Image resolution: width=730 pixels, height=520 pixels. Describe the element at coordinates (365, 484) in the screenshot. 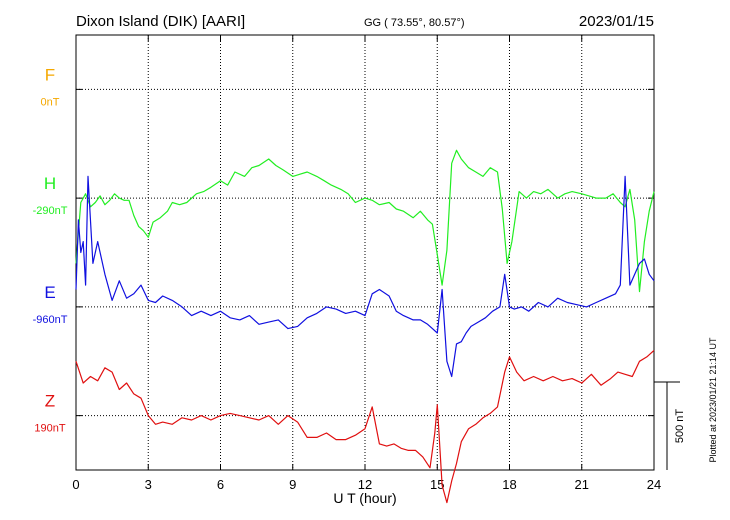

I see `x-tick-label: 12` at that location.